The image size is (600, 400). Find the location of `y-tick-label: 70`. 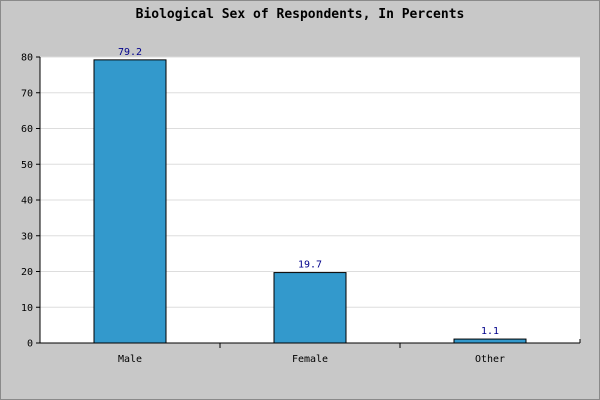

y-tick-label: 70 is located at coordinates (27, 93).